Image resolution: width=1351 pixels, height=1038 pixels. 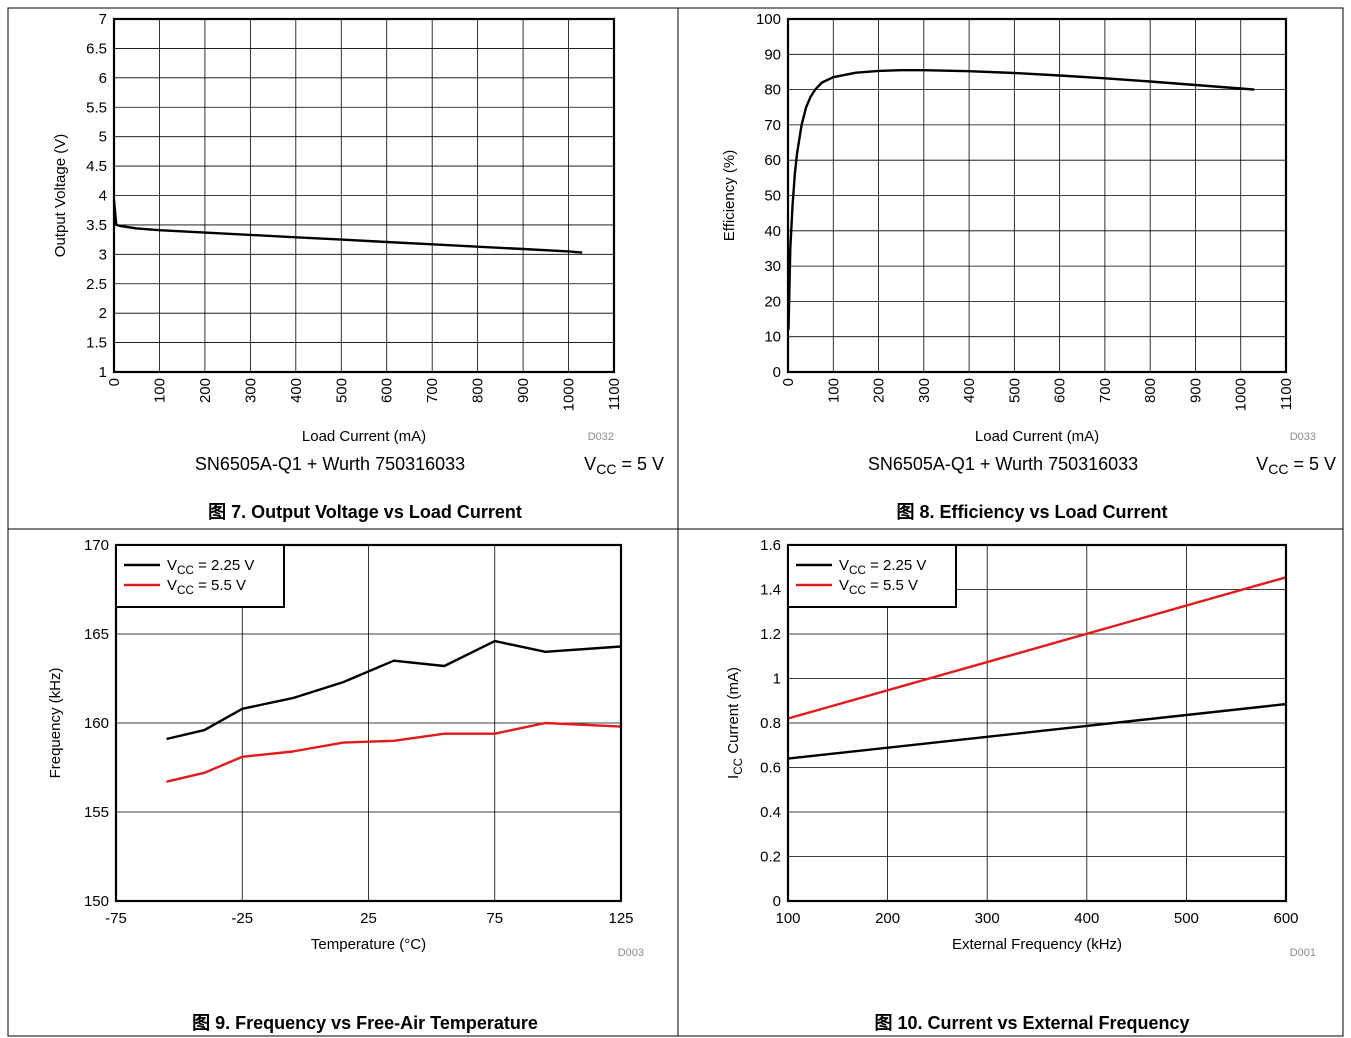 I want to click on y-tick-label: 70, so click(x=772, y=125).